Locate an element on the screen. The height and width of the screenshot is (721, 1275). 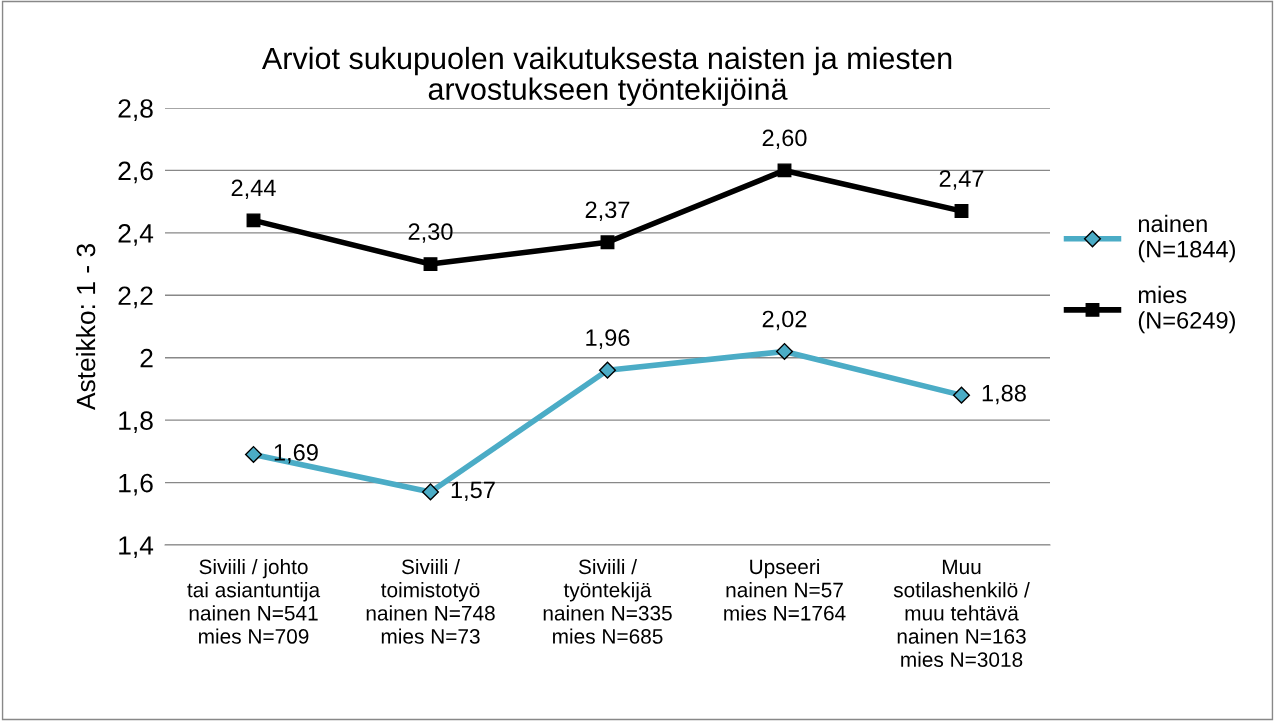
data-label: 1,57 is located at coordinates (473, 491).